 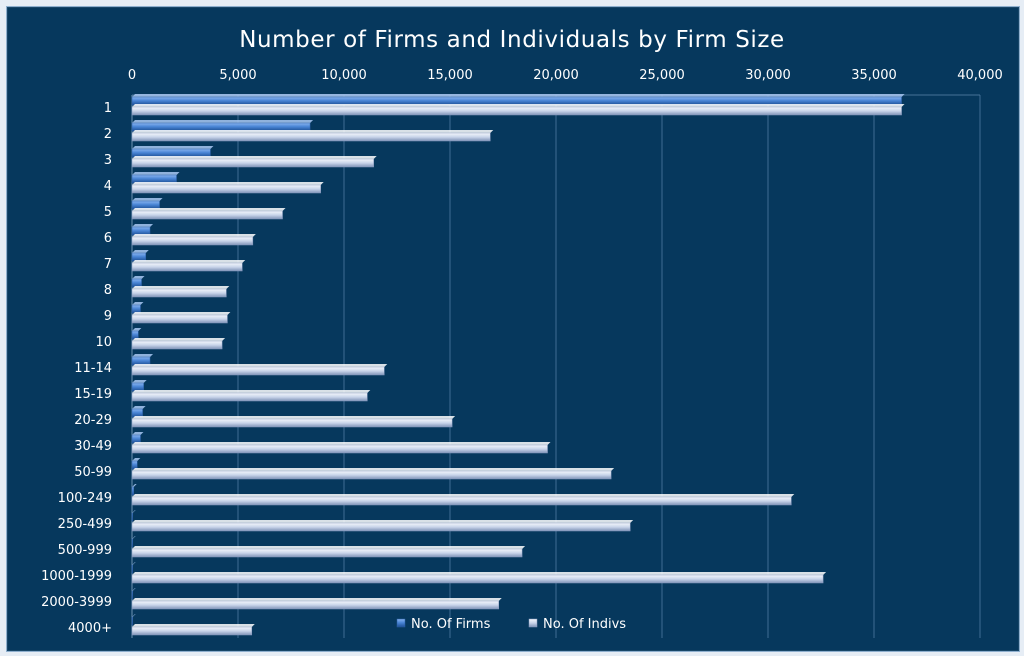 What do you see at coordinates (93, 394) in the screenshot?
I see `y-category-label: 15-19` at bounding box center [93, 394].